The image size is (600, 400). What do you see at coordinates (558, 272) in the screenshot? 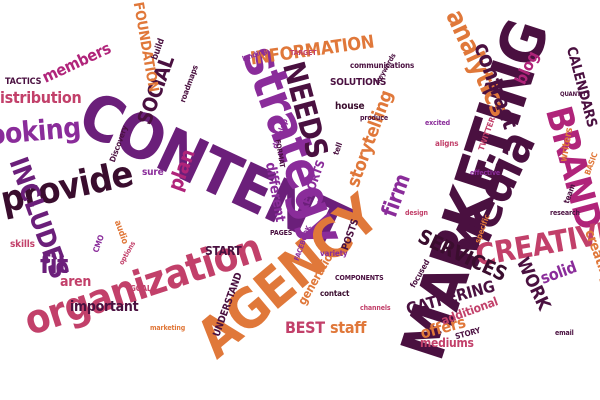
I see `word-solid: solid` at bounding box center [558, 272].